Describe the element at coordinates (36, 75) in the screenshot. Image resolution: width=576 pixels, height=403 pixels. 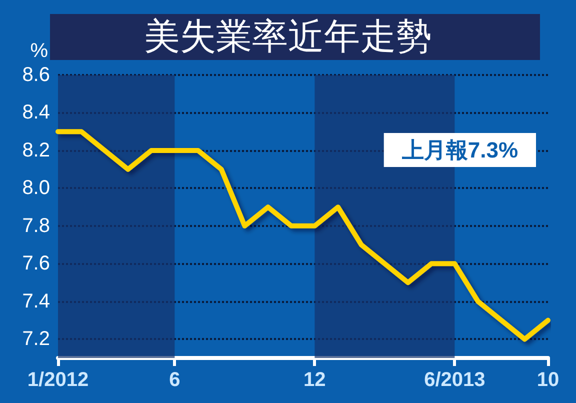
I see `y-tick-label: 8.6` at that location.